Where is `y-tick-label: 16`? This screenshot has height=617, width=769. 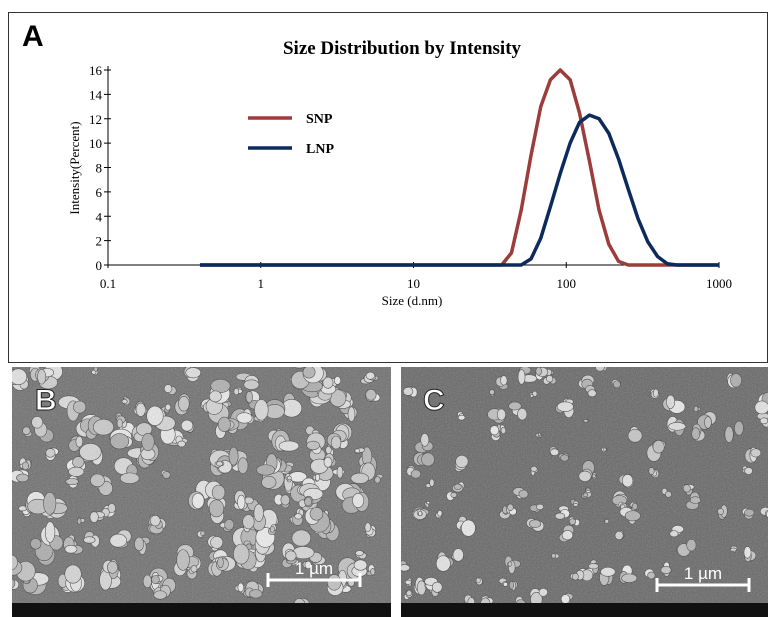
y-tick-label: 16 is located at coordinates (96, 70).